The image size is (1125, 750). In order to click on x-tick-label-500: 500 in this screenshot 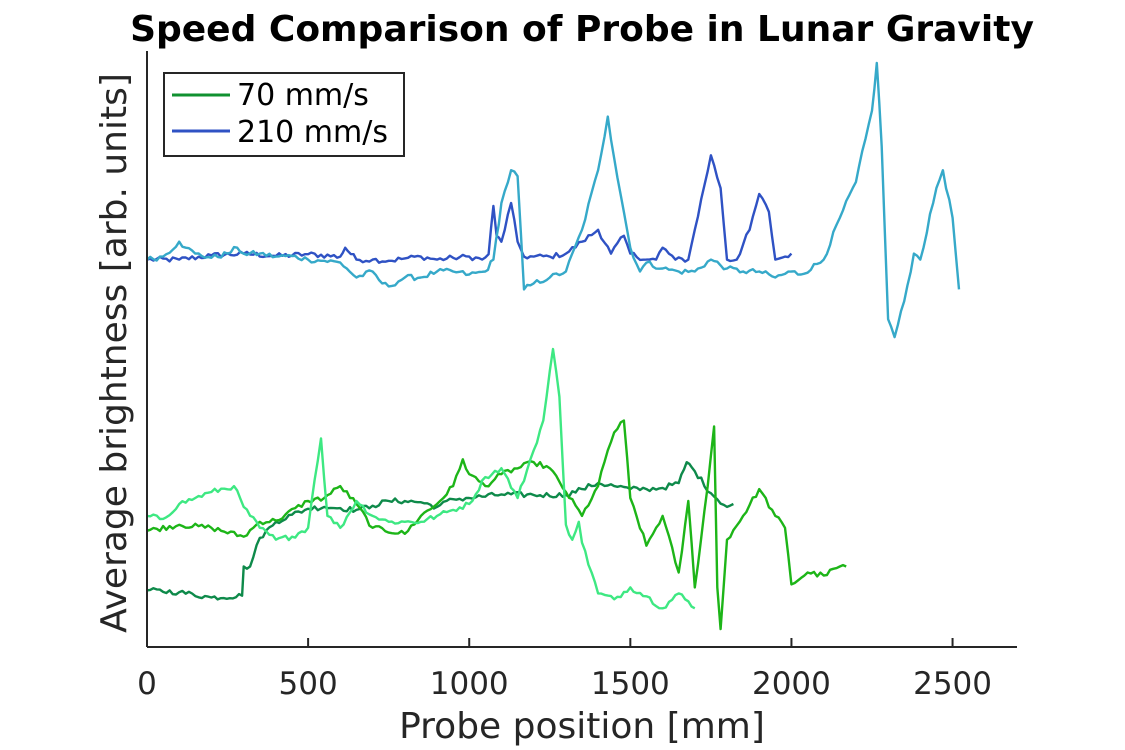, I will do `click(308, 684)`.